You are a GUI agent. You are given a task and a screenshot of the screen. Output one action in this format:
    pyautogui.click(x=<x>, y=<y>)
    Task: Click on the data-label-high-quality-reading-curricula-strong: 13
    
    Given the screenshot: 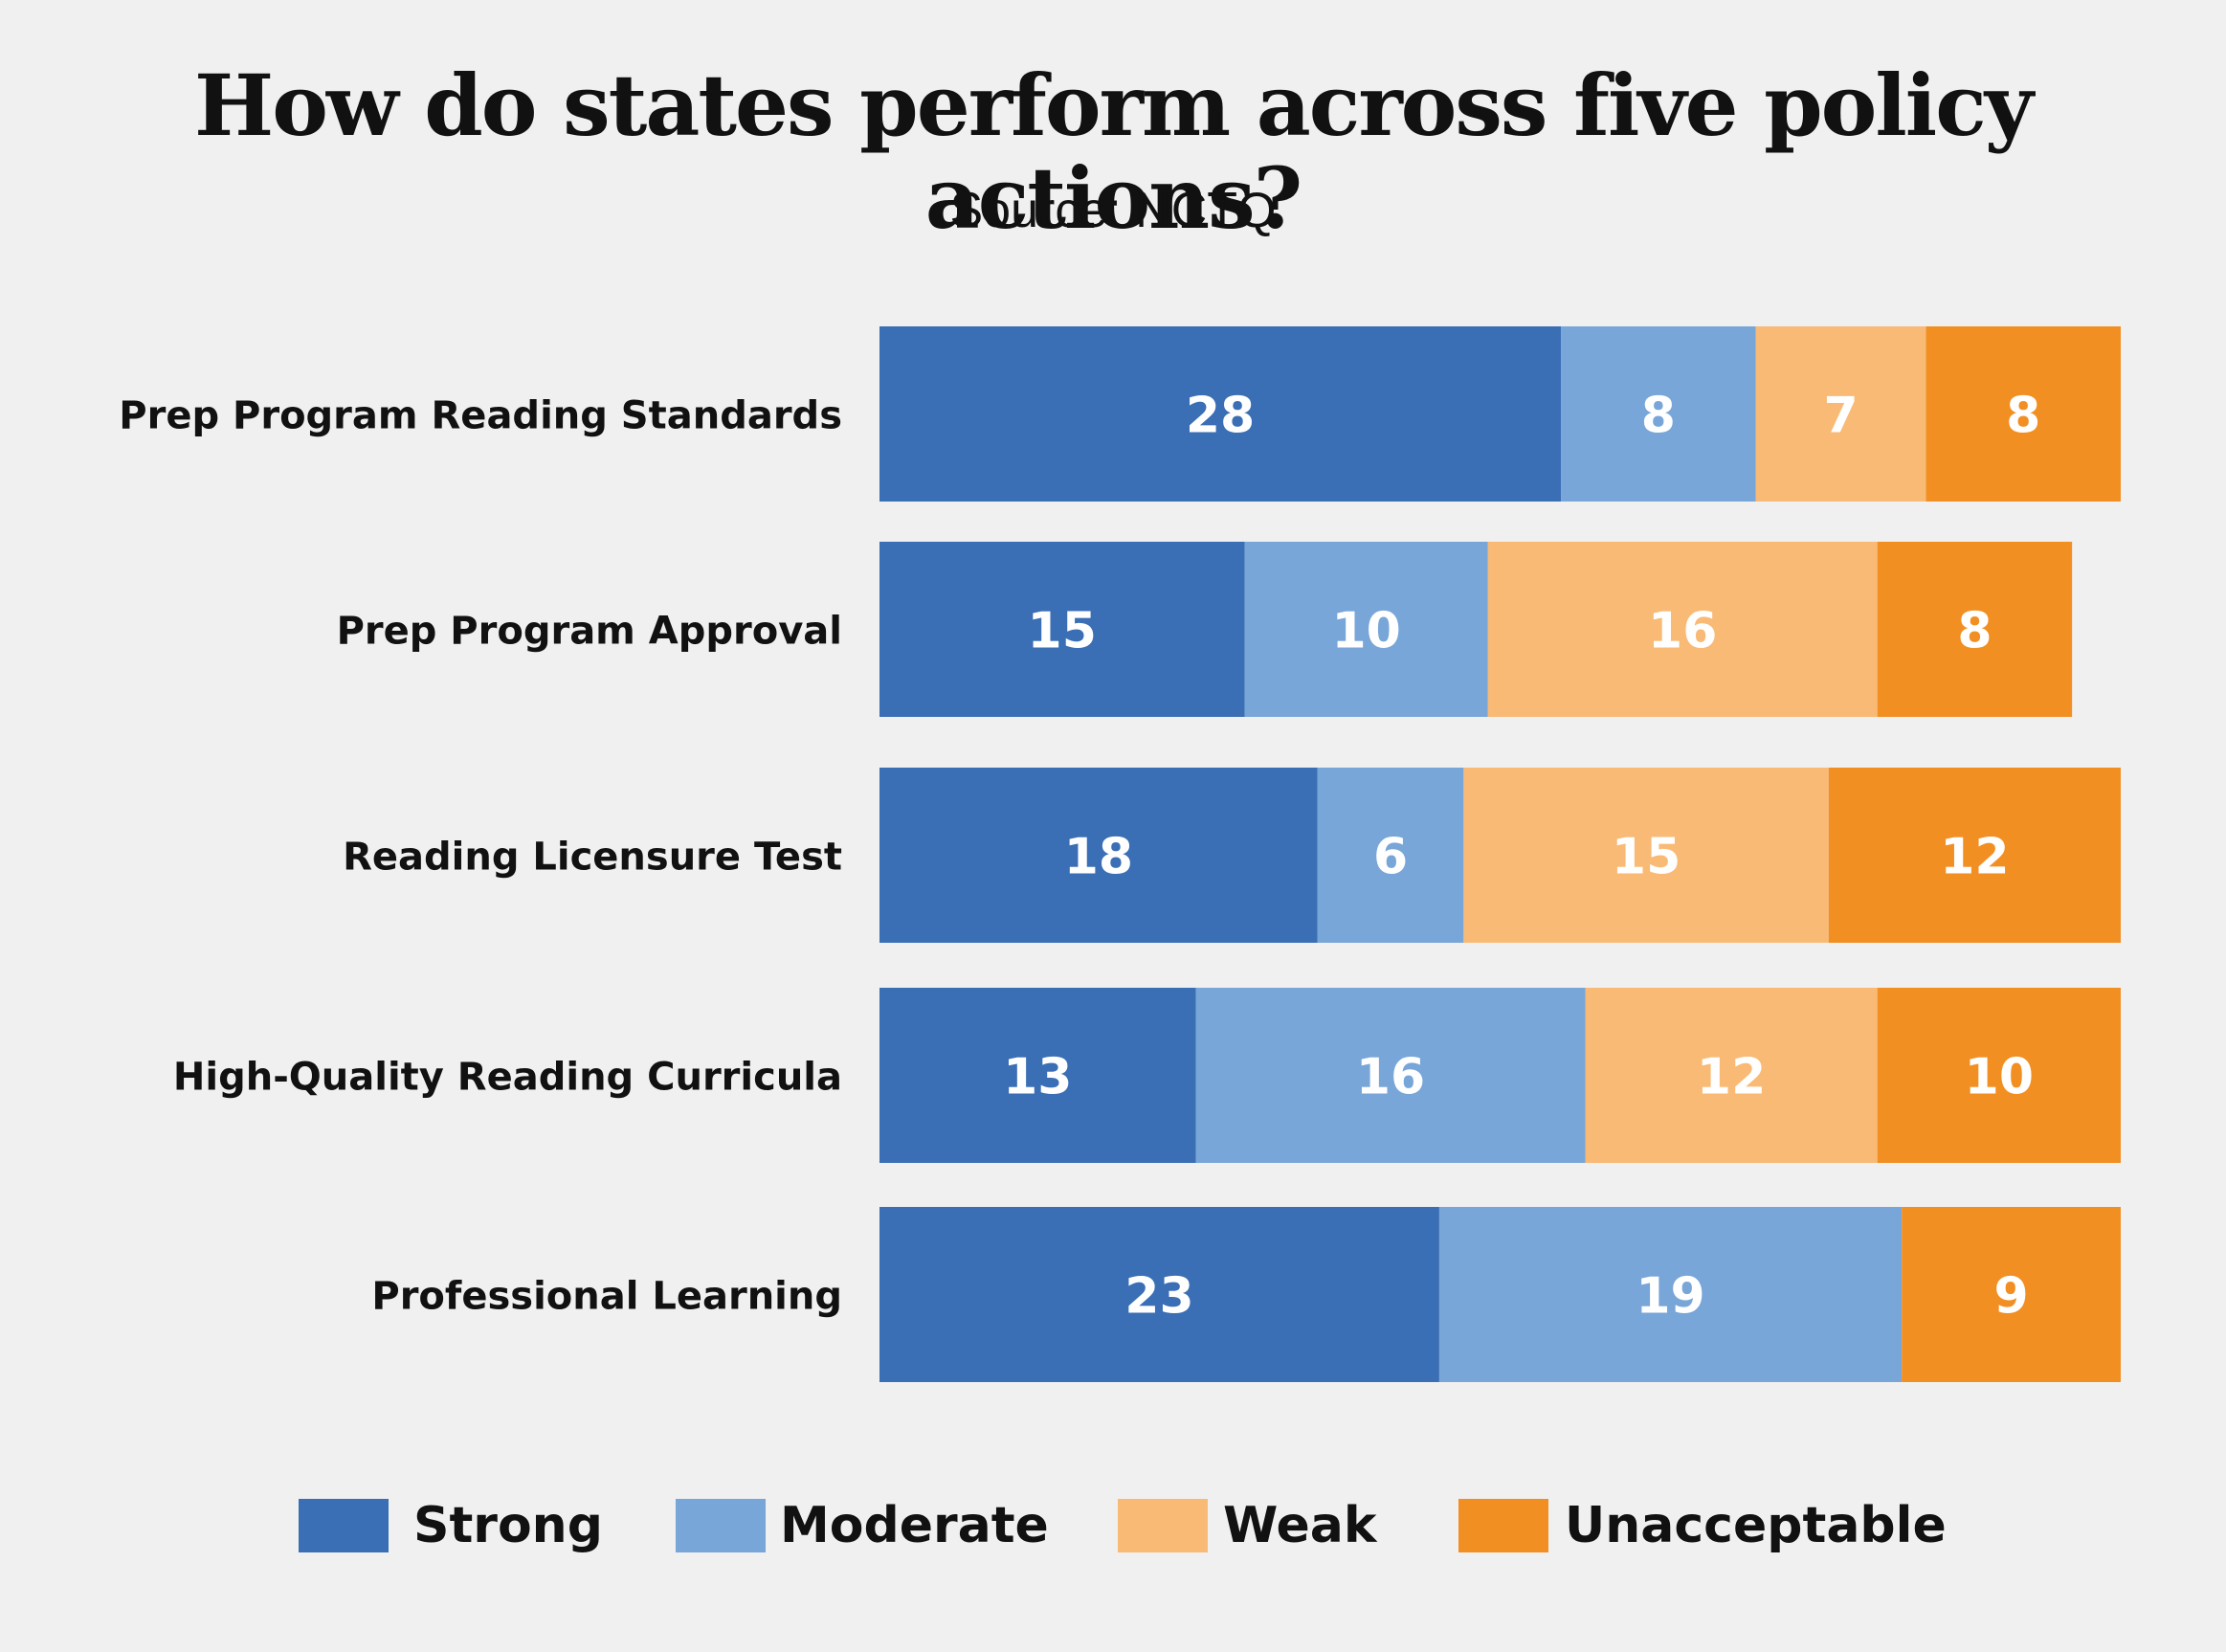 What is the action you would take?
    pyautogui.click(x=1037, y=1077)
    